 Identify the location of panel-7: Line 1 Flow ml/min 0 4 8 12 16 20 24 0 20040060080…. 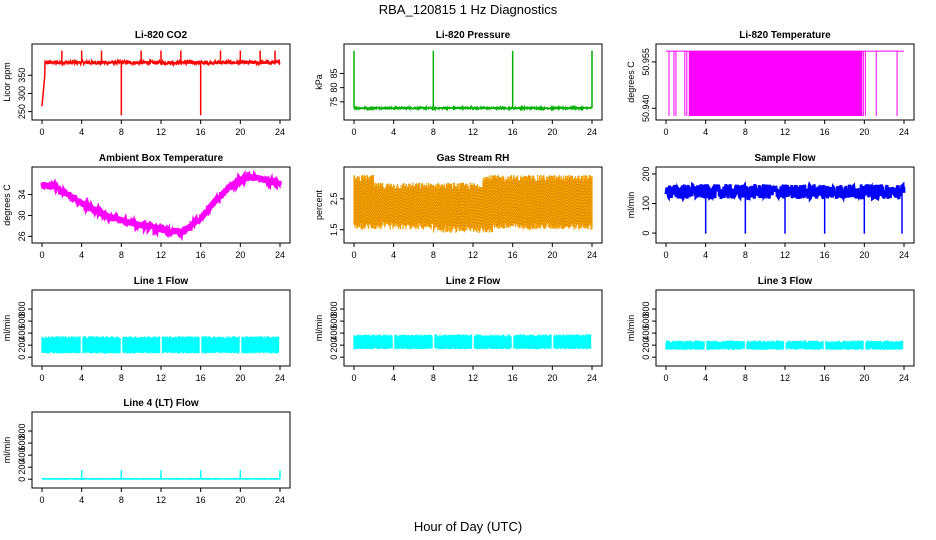
(146, 329).